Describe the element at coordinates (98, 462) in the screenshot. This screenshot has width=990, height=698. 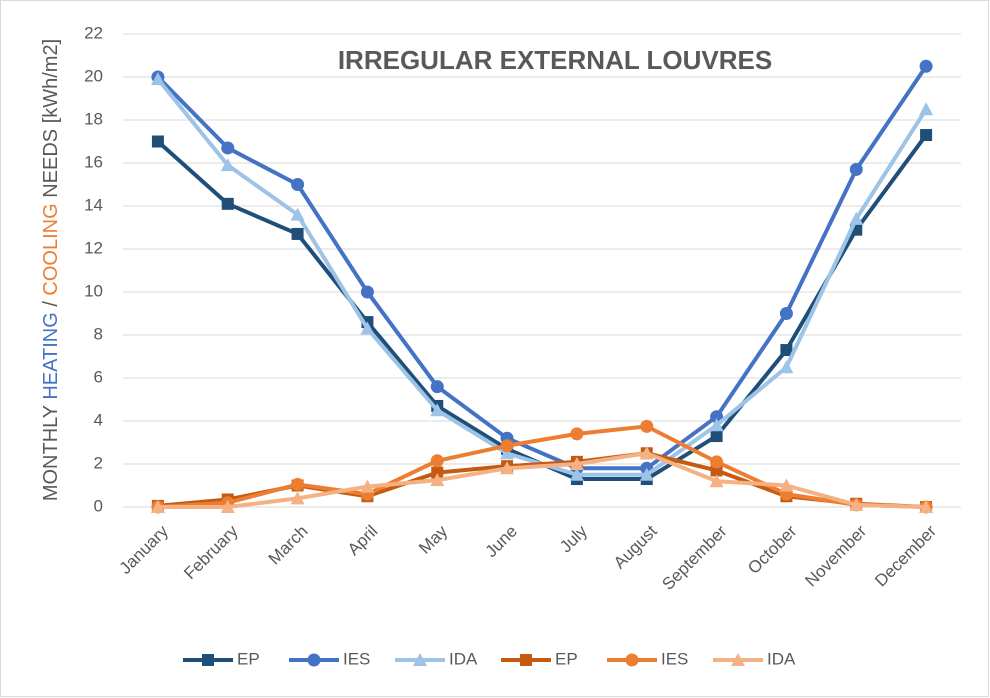
I see `y-tick-label: 2` at that location.